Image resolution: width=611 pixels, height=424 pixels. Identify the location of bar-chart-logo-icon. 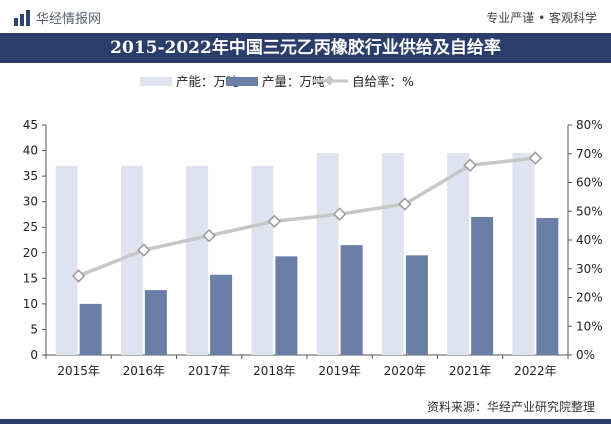
(22, 17).